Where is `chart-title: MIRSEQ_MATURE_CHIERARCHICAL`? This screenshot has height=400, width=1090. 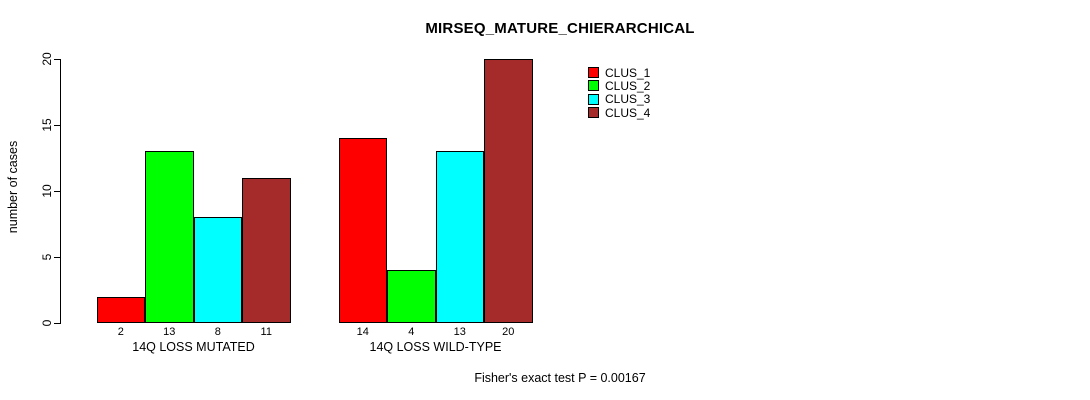 chart-title: MIRSEQ_MATURE_CHIERARCHICAL is located at coordinates (560, 28).